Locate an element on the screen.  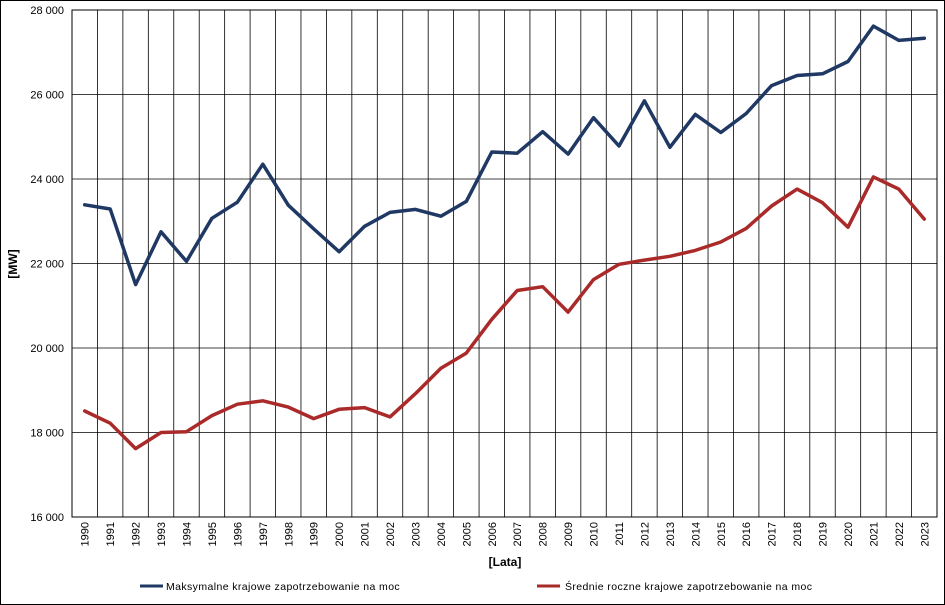
x-tick-label: 1999 is located at coordinates (315, 534).